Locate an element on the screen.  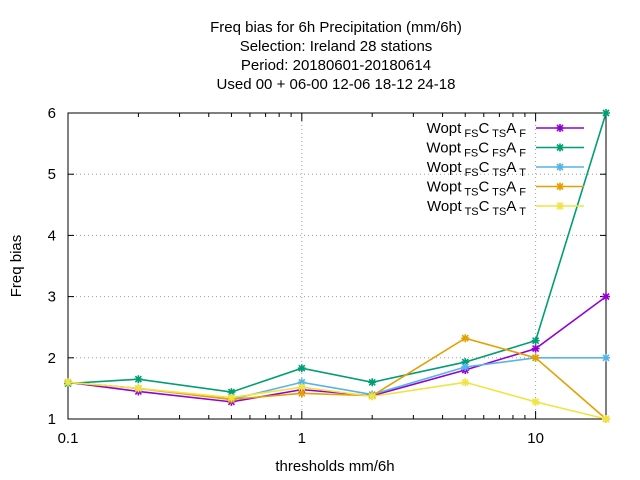
y-tick-label: 4 is located at coordinates (52, 235).